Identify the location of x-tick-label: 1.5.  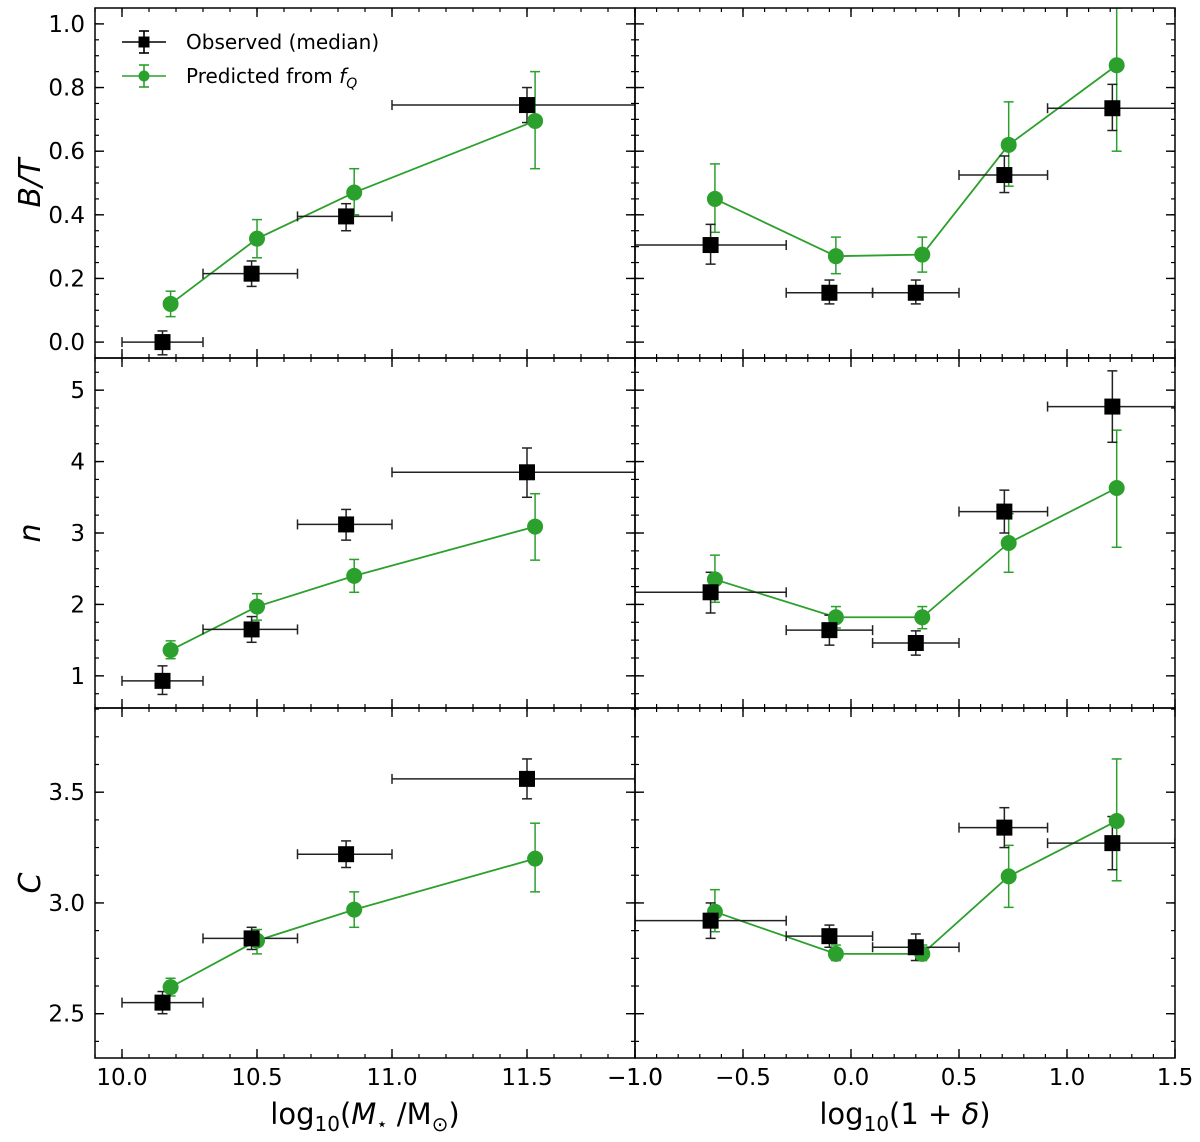
(1175, 1078).